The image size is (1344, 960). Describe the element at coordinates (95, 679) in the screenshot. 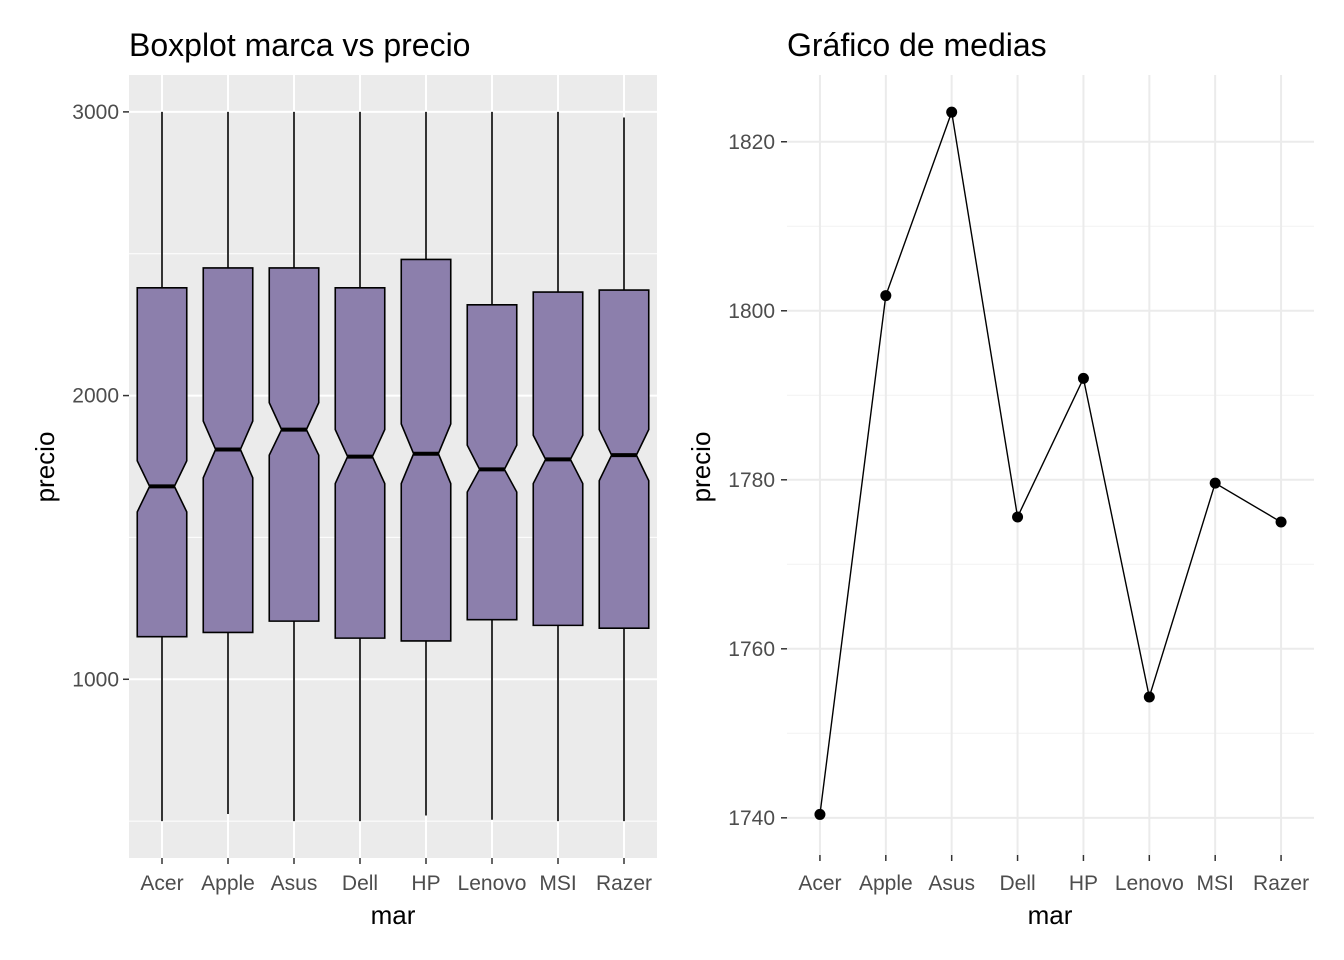

I see `y-tick-label: 1000` at that location.